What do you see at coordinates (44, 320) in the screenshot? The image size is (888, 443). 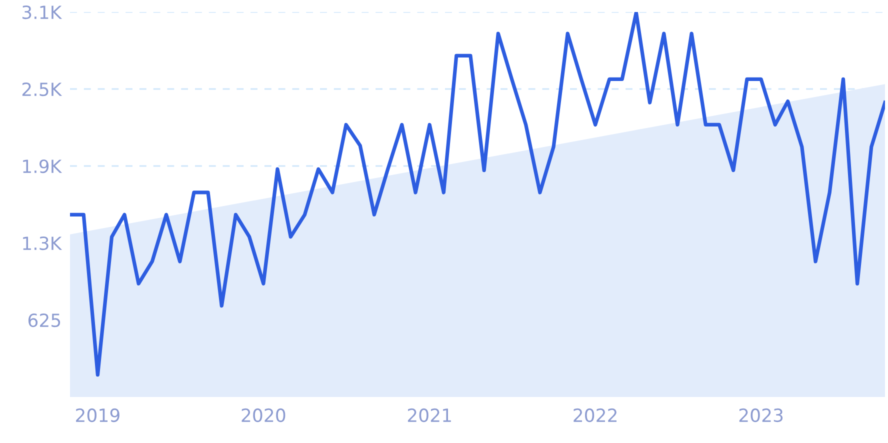 I see `y-tick-label: 625` at bounding box center [44, 320].